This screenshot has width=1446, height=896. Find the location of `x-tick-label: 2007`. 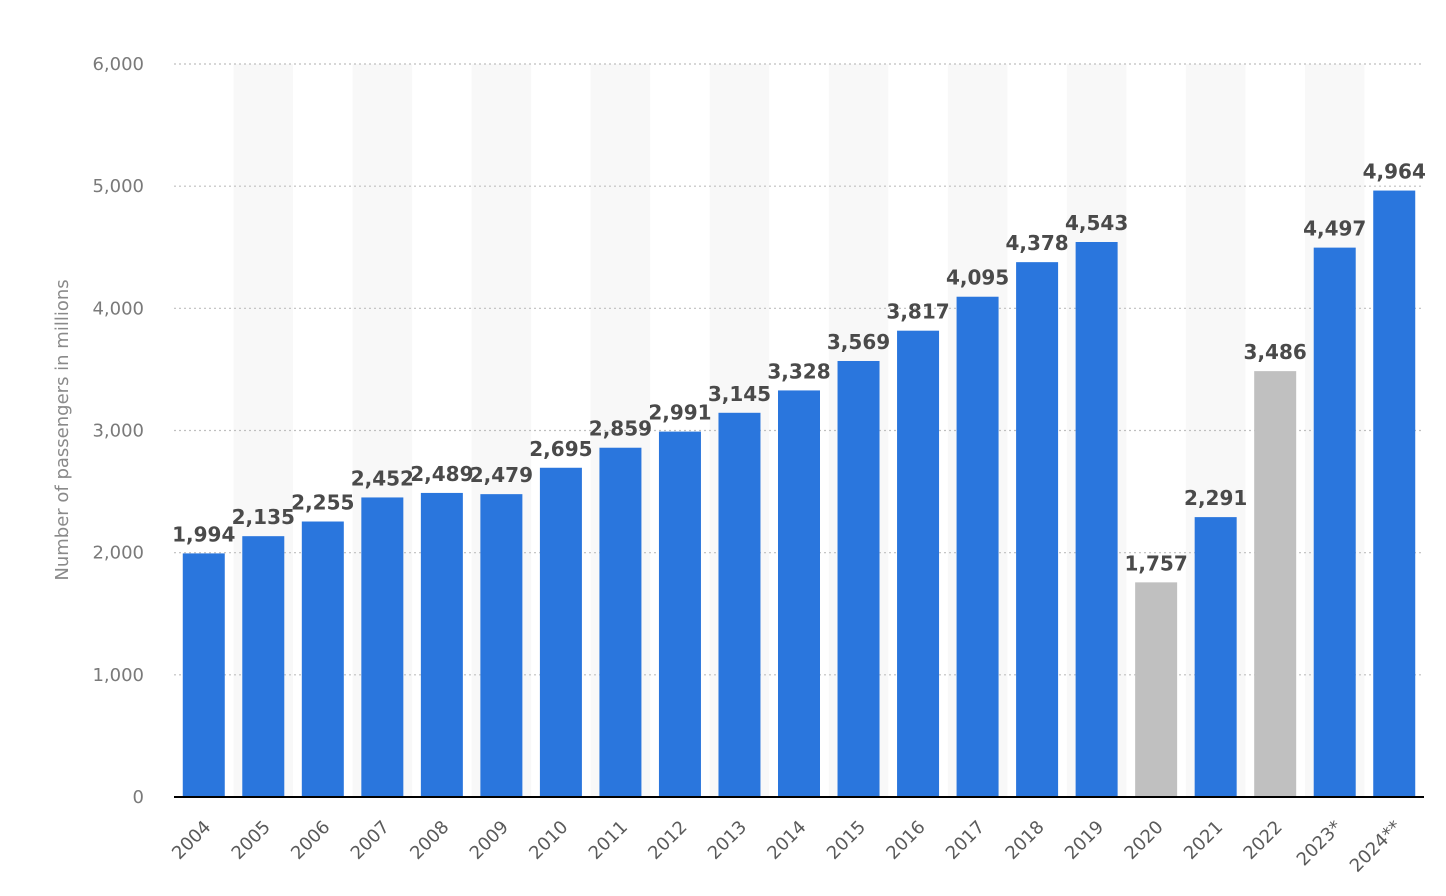

x-tick-label: 2007 is located at coordinates (370, 840).